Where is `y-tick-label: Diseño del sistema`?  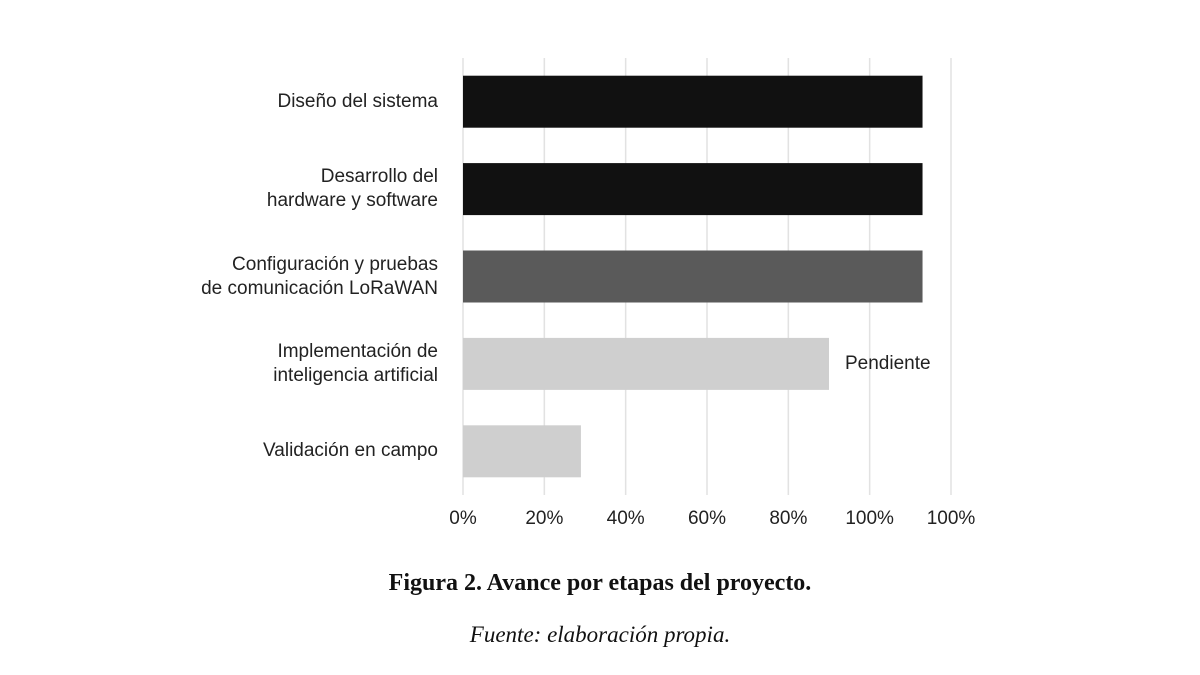
y-tick-label: Diseño del sistema is located at coordinates (357, 101).